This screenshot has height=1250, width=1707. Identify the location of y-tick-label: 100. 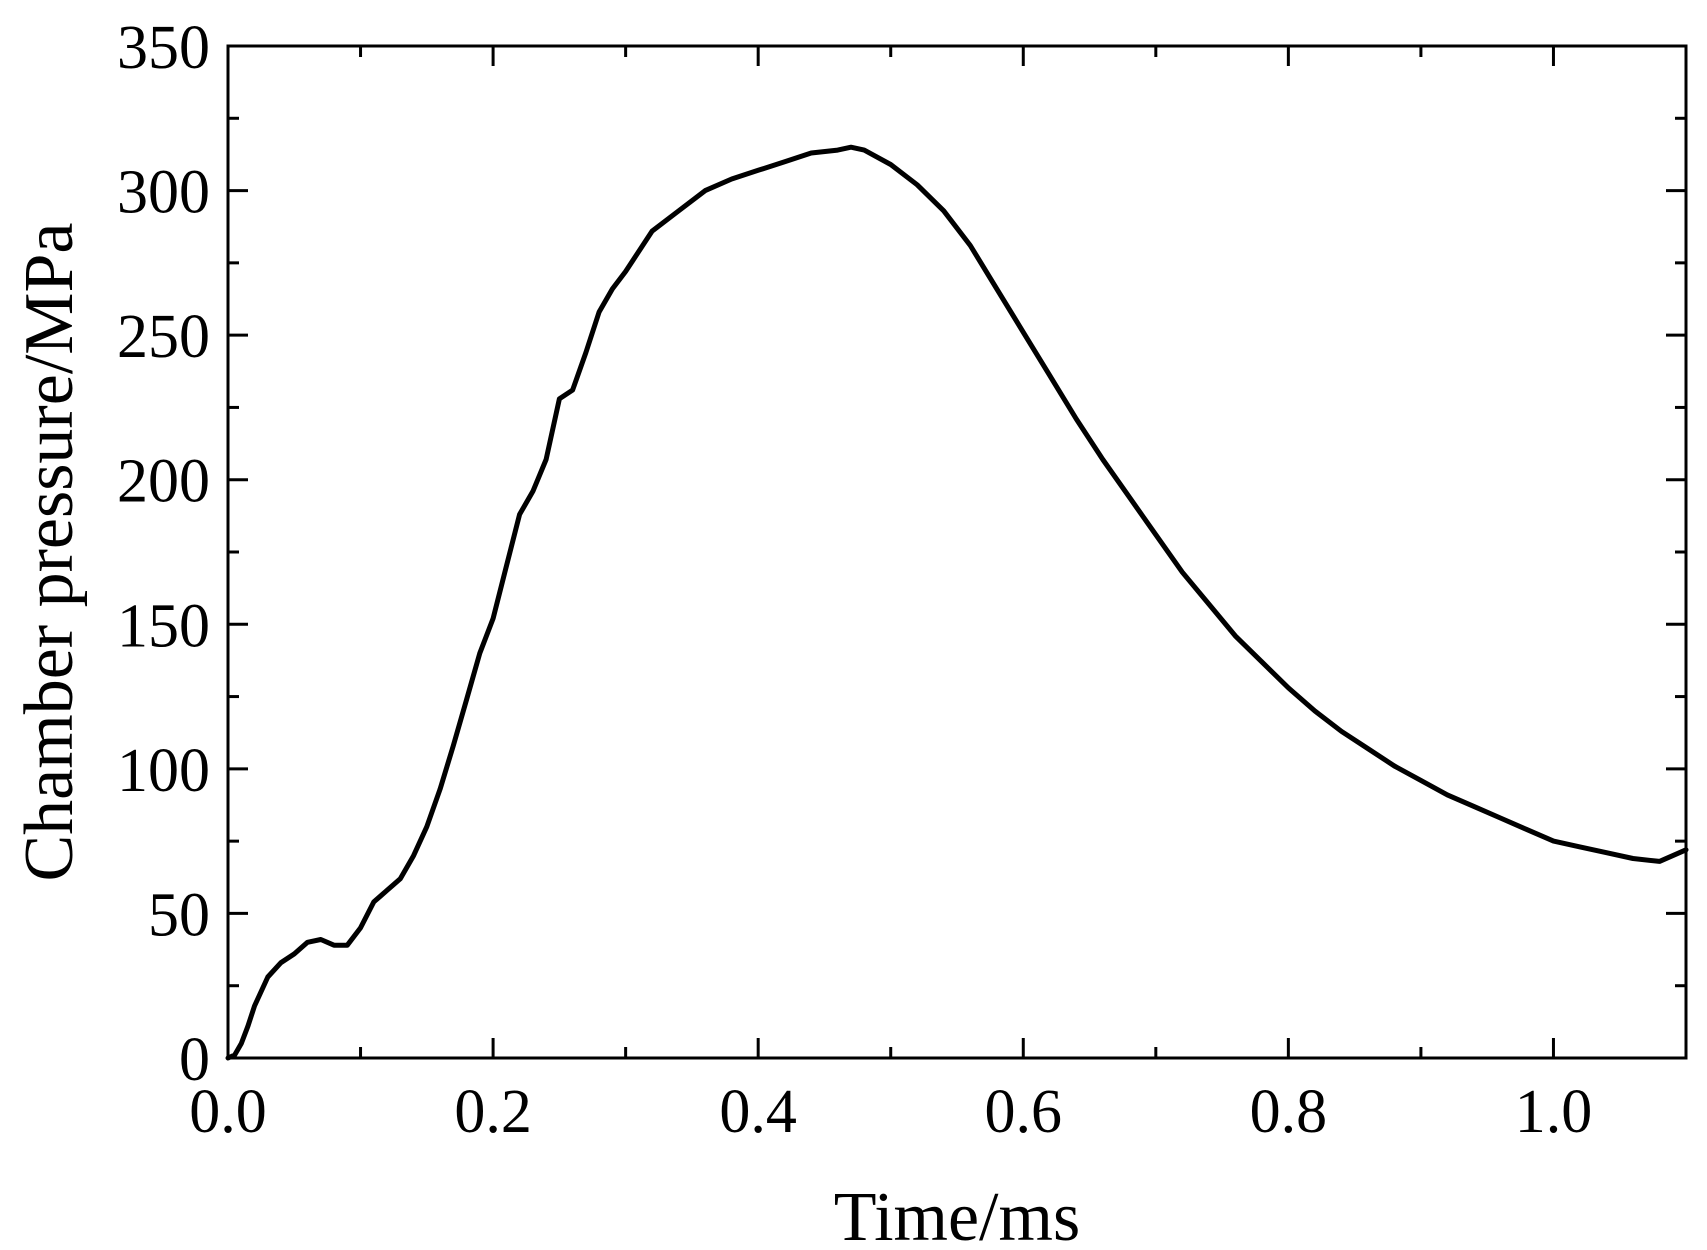
(163, 771).